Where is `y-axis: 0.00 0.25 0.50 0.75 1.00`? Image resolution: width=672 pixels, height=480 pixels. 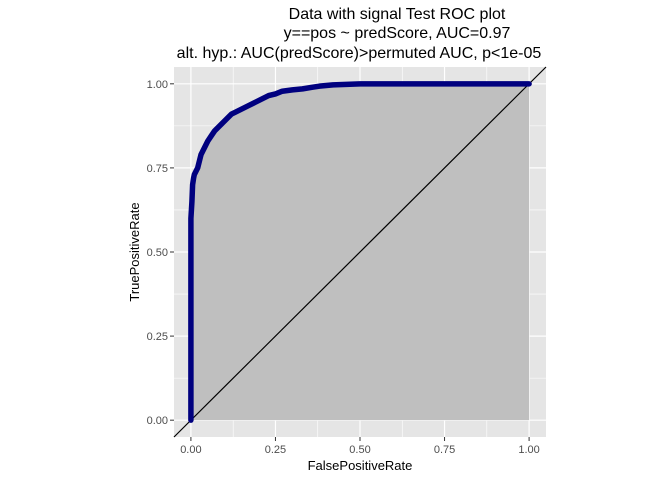 y-axis: 0.00 0.25 0.50 0.75 1.00 is located at coordinates (160, 253).